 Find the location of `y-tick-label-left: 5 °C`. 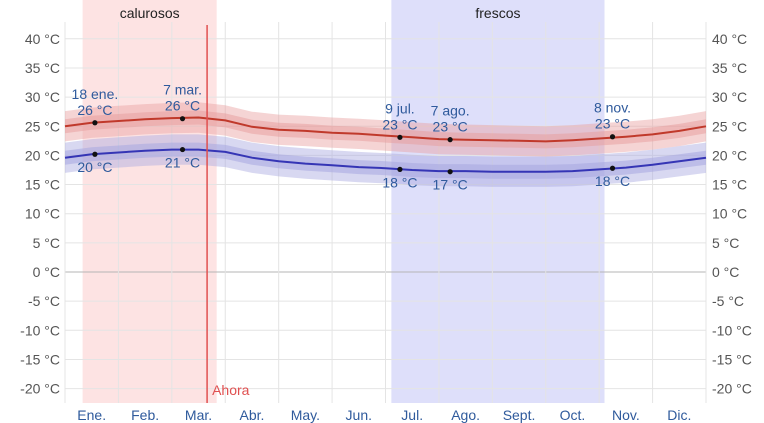

y-tick-label-left: 5 °C is located at coordinates (46, 243).